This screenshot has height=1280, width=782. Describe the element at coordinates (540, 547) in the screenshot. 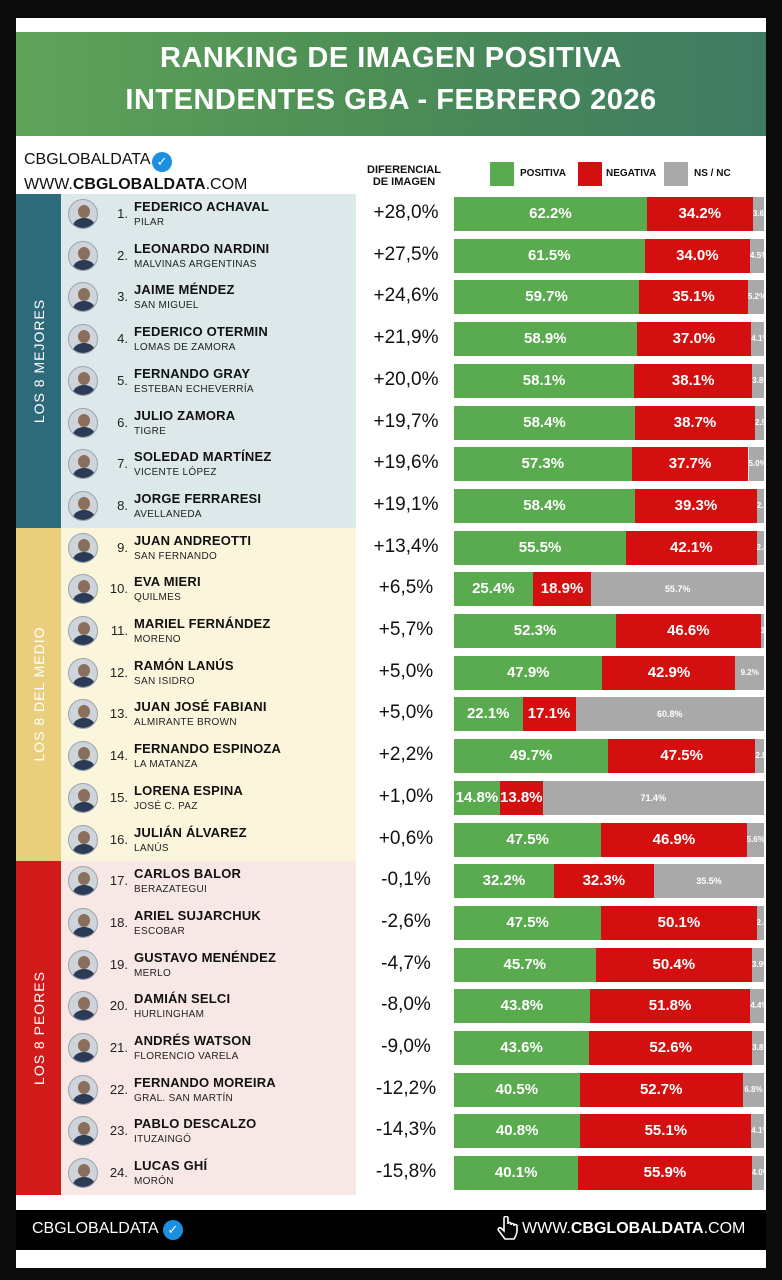

I see `bar-value-label: 55.5%` at that location.